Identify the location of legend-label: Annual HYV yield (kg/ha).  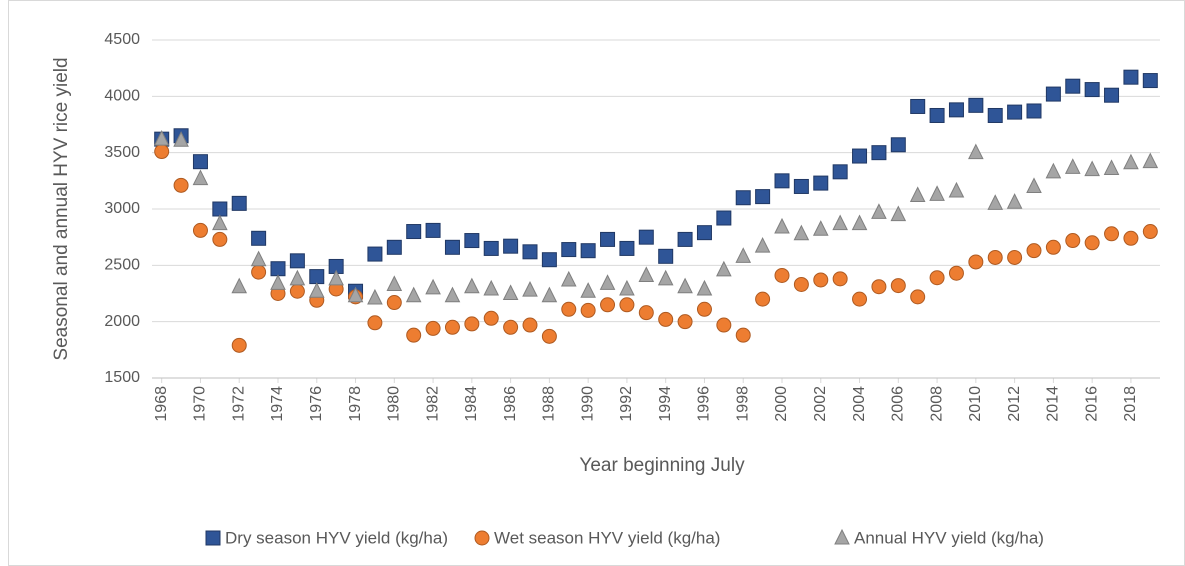
(949, 537).